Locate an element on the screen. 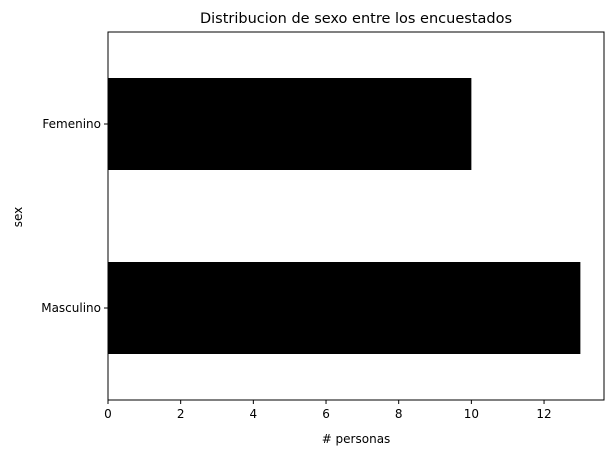 The image size is (614, 455). x-tick-label-10: 10 is located at coordinates (471, 414).